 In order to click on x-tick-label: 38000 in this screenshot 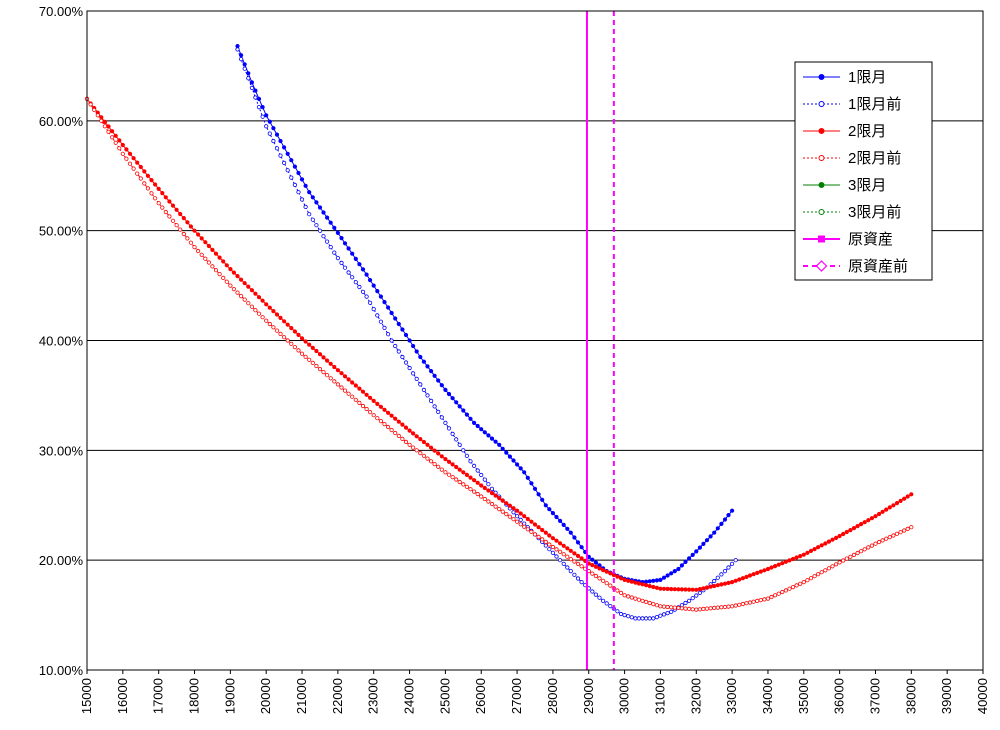, I will do `click(910, 696)`.